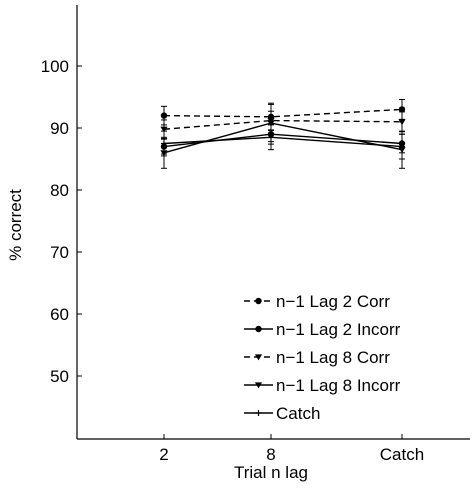 The image size is (474, 491). I want to click on legend-entry: n−1 Lag 2 Corr, so click(317, 301).